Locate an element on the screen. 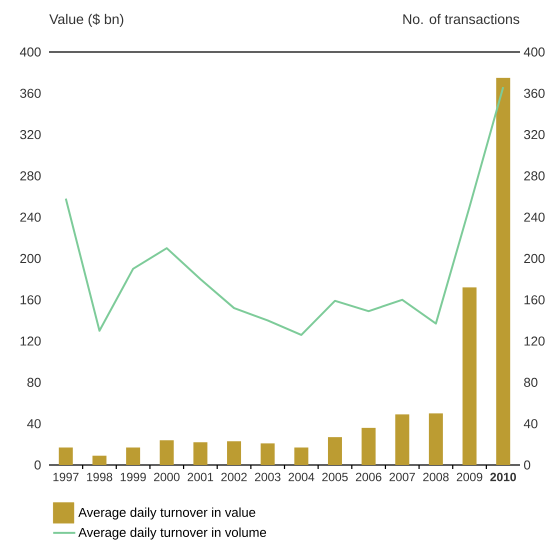  y-tick-label: 0 is located at coordinates (37, 465).